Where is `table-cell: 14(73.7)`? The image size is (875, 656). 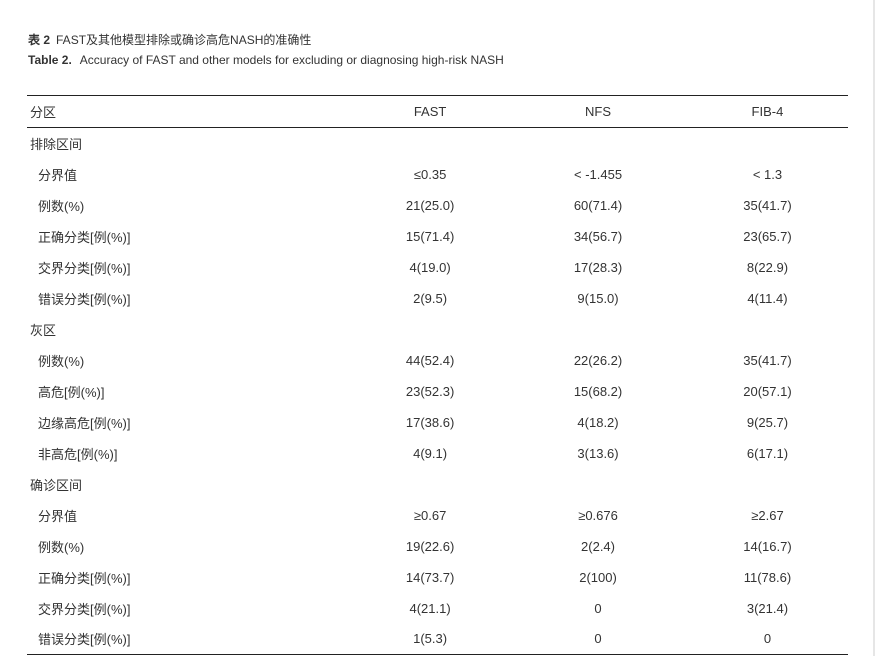
table-cell: 14(73.7) is located at coordinates (430, 577).